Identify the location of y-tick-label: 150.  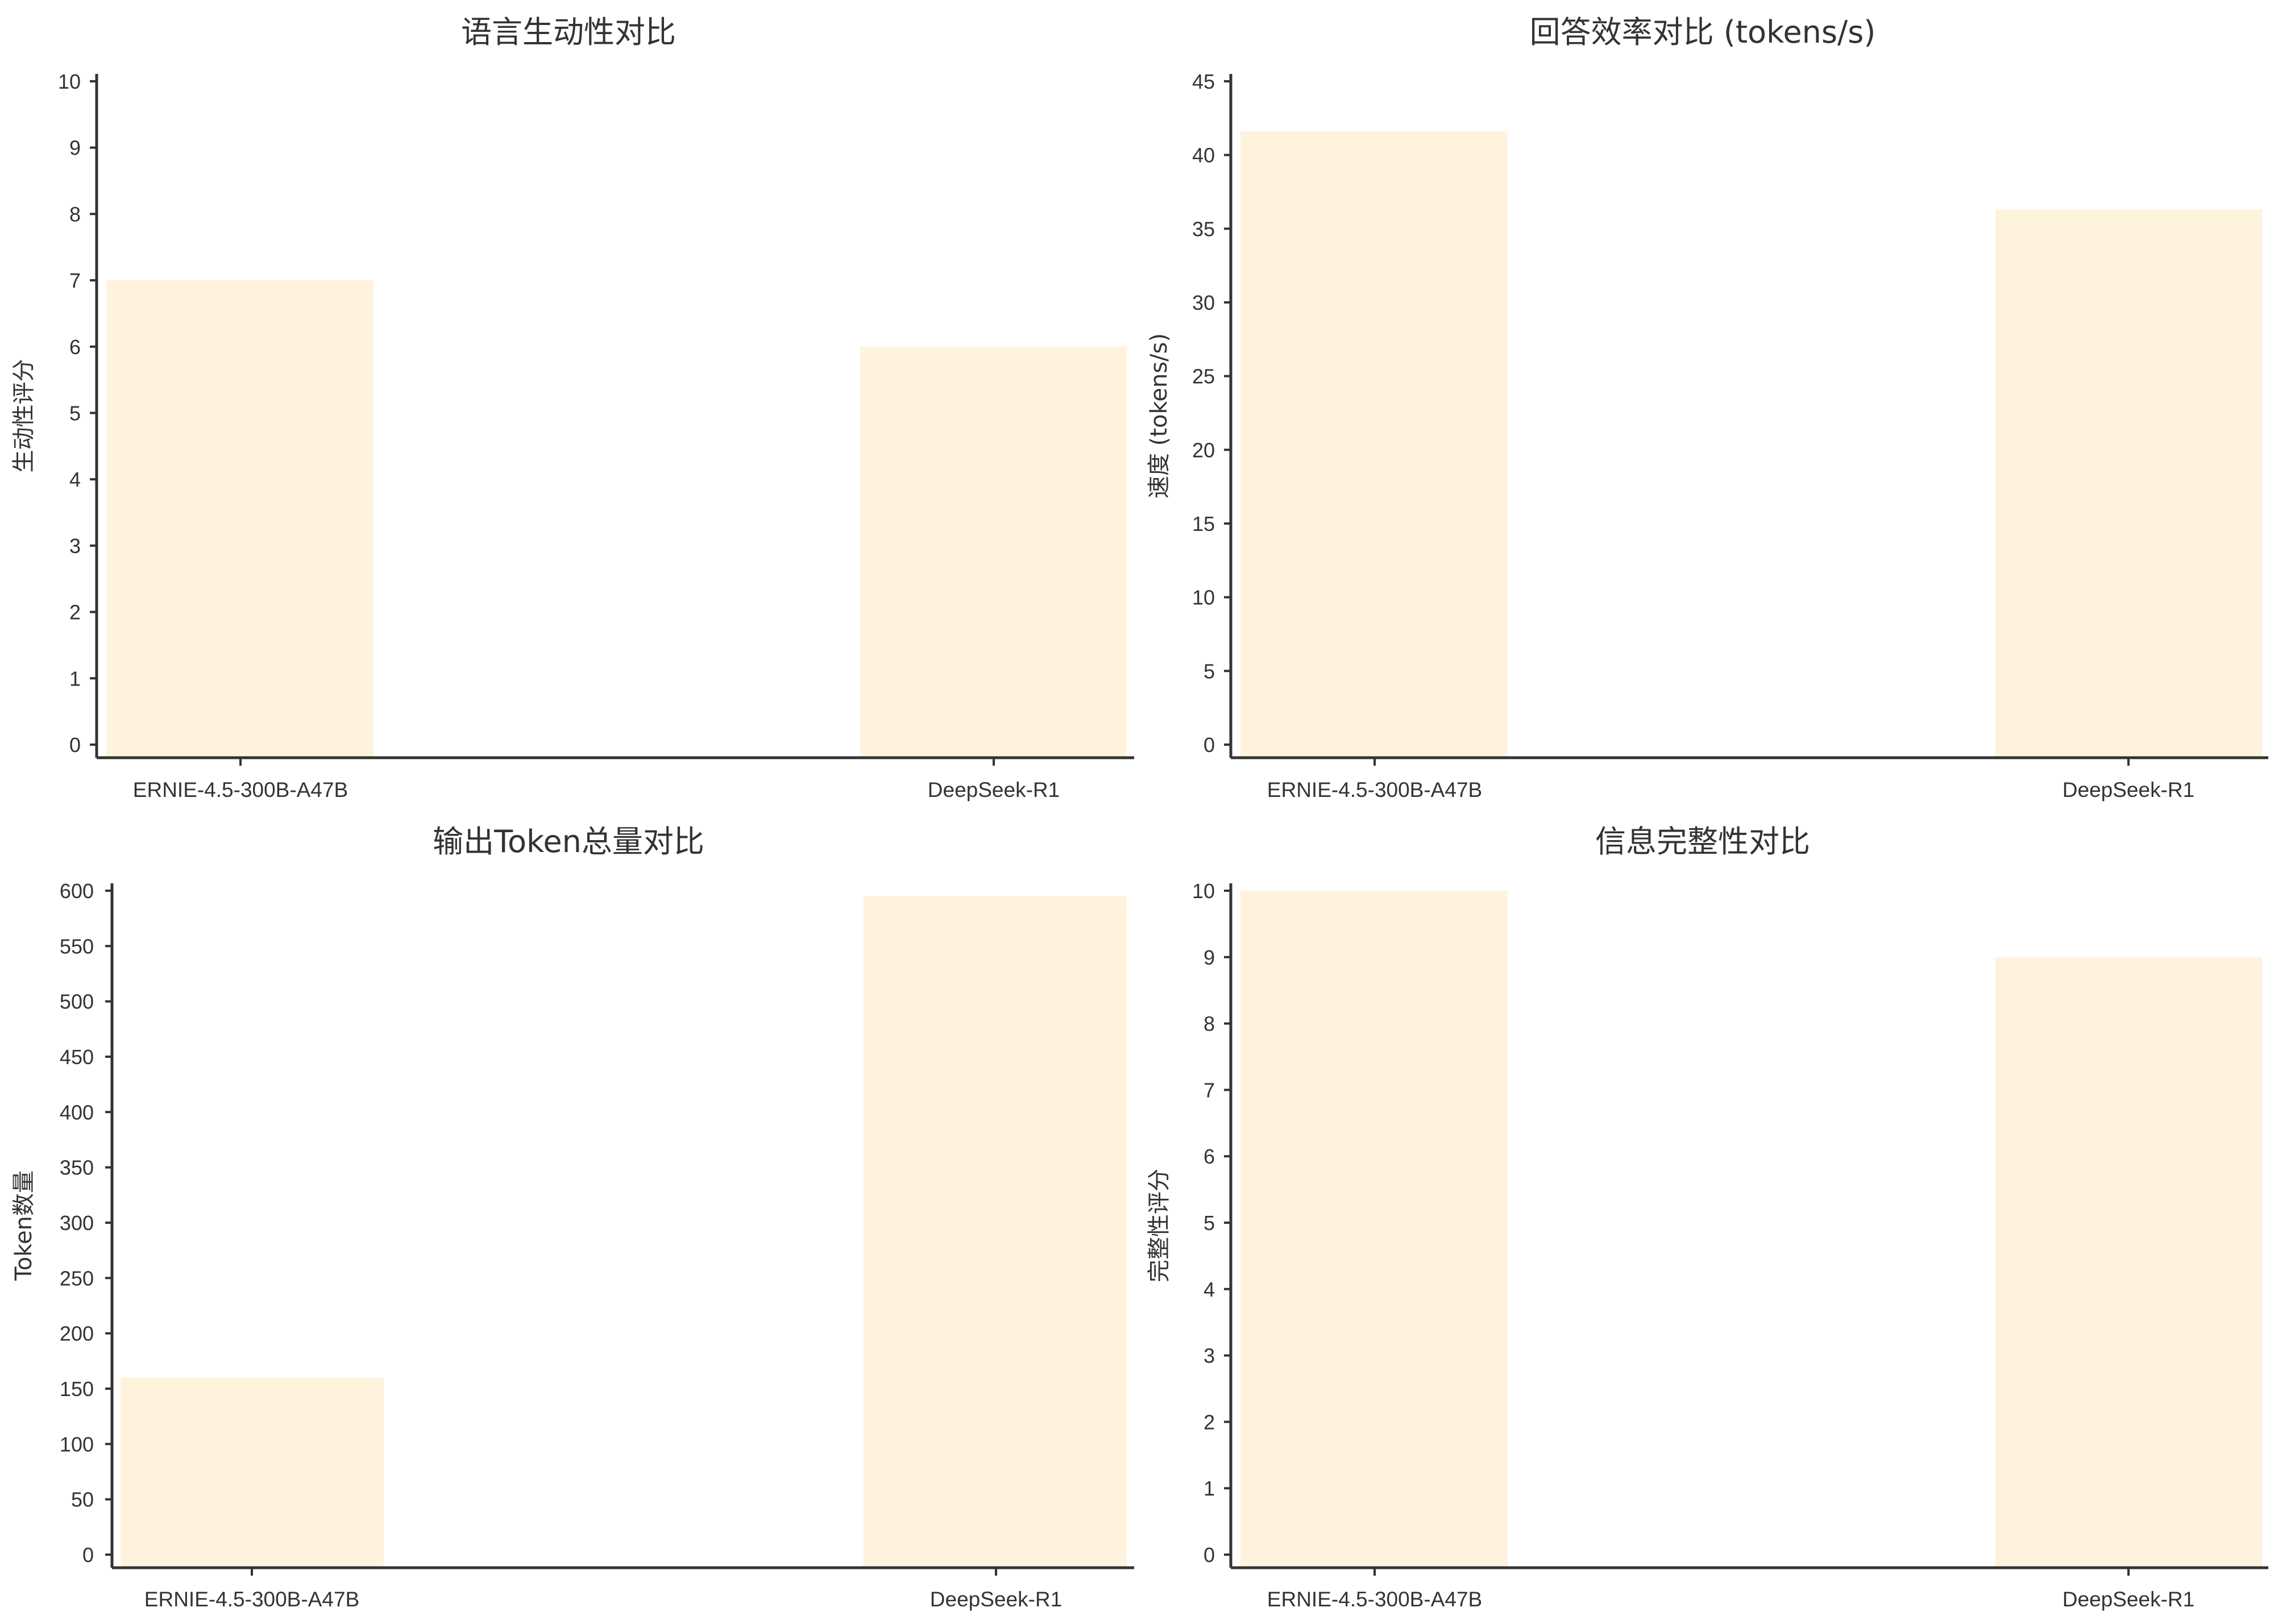
(77, 1389).